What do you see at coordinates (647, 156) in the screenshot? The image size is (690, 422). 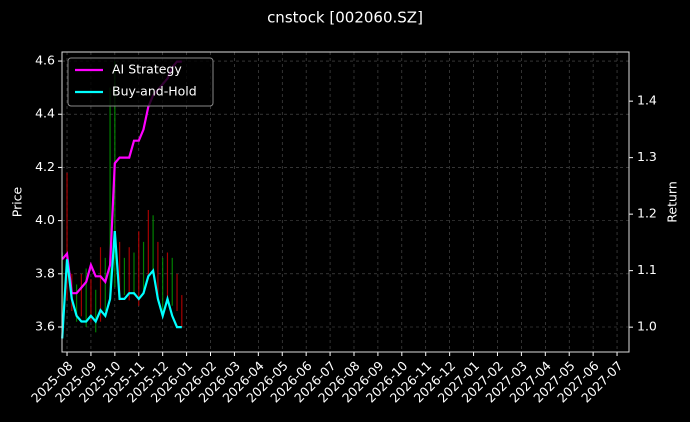 I see `y2-tick-label: 1.3` at bounding box center [647, 156].